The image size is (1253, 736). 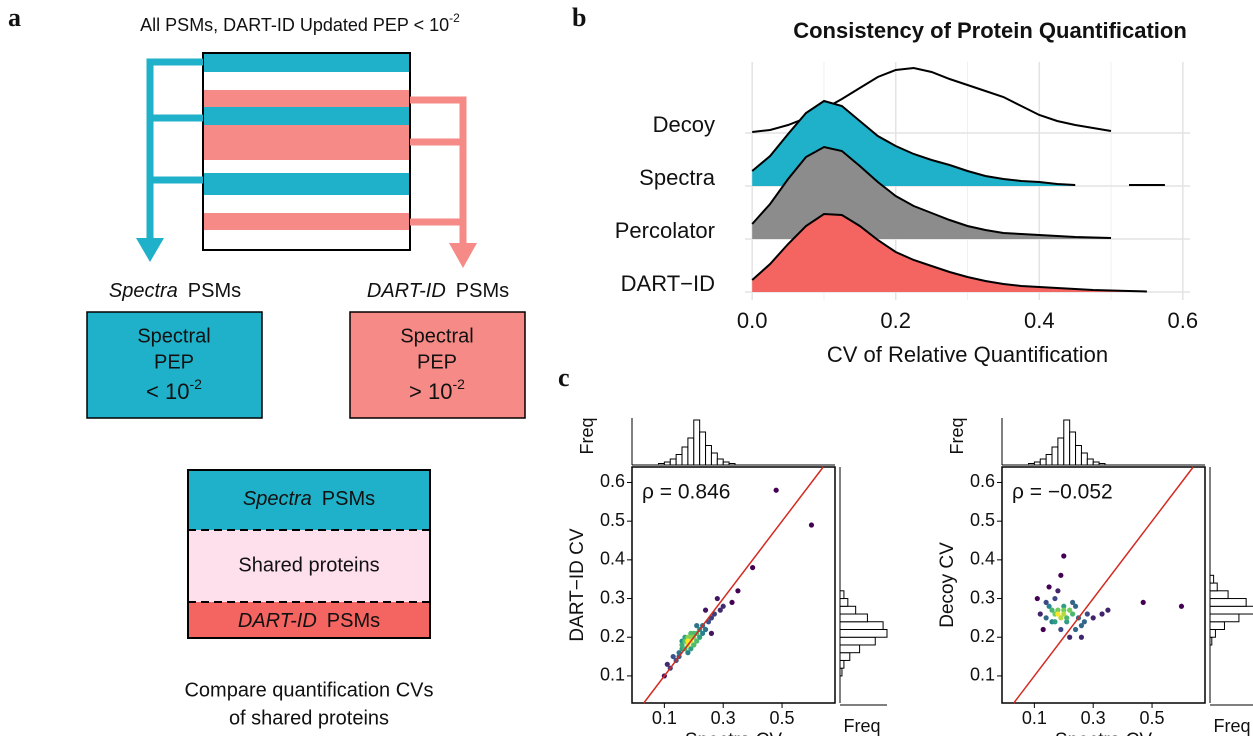 What do you see at coordinates (612, 675) in the screenshot?
I see `y-tick-label: 0.1` at bounding box center [612, 675].